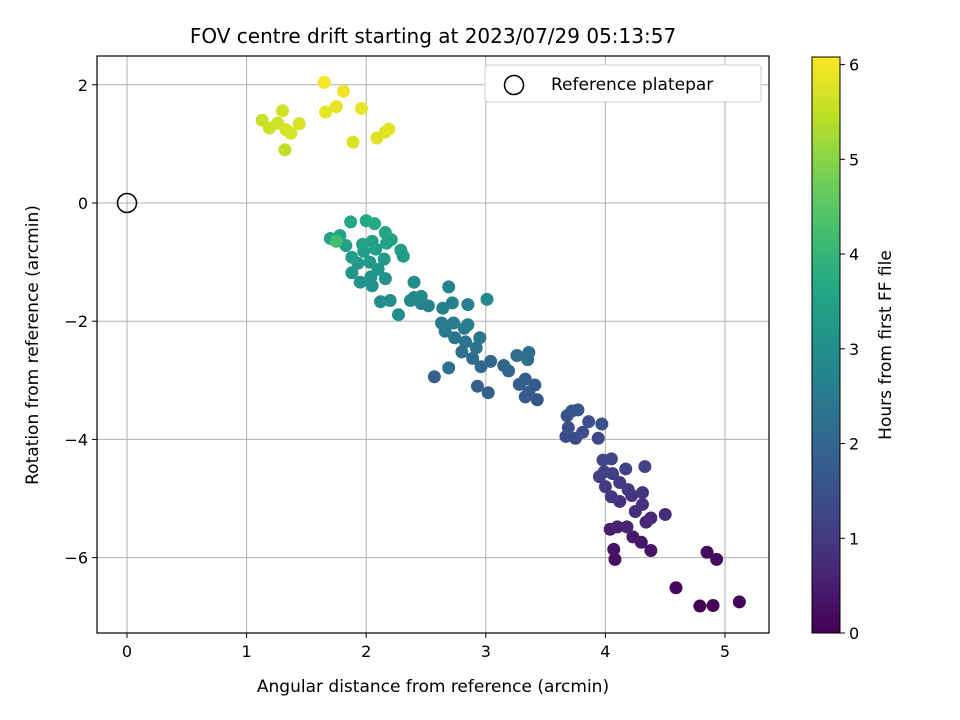  I want to click on colorbar-tick-label: 6, so click(854, 65).